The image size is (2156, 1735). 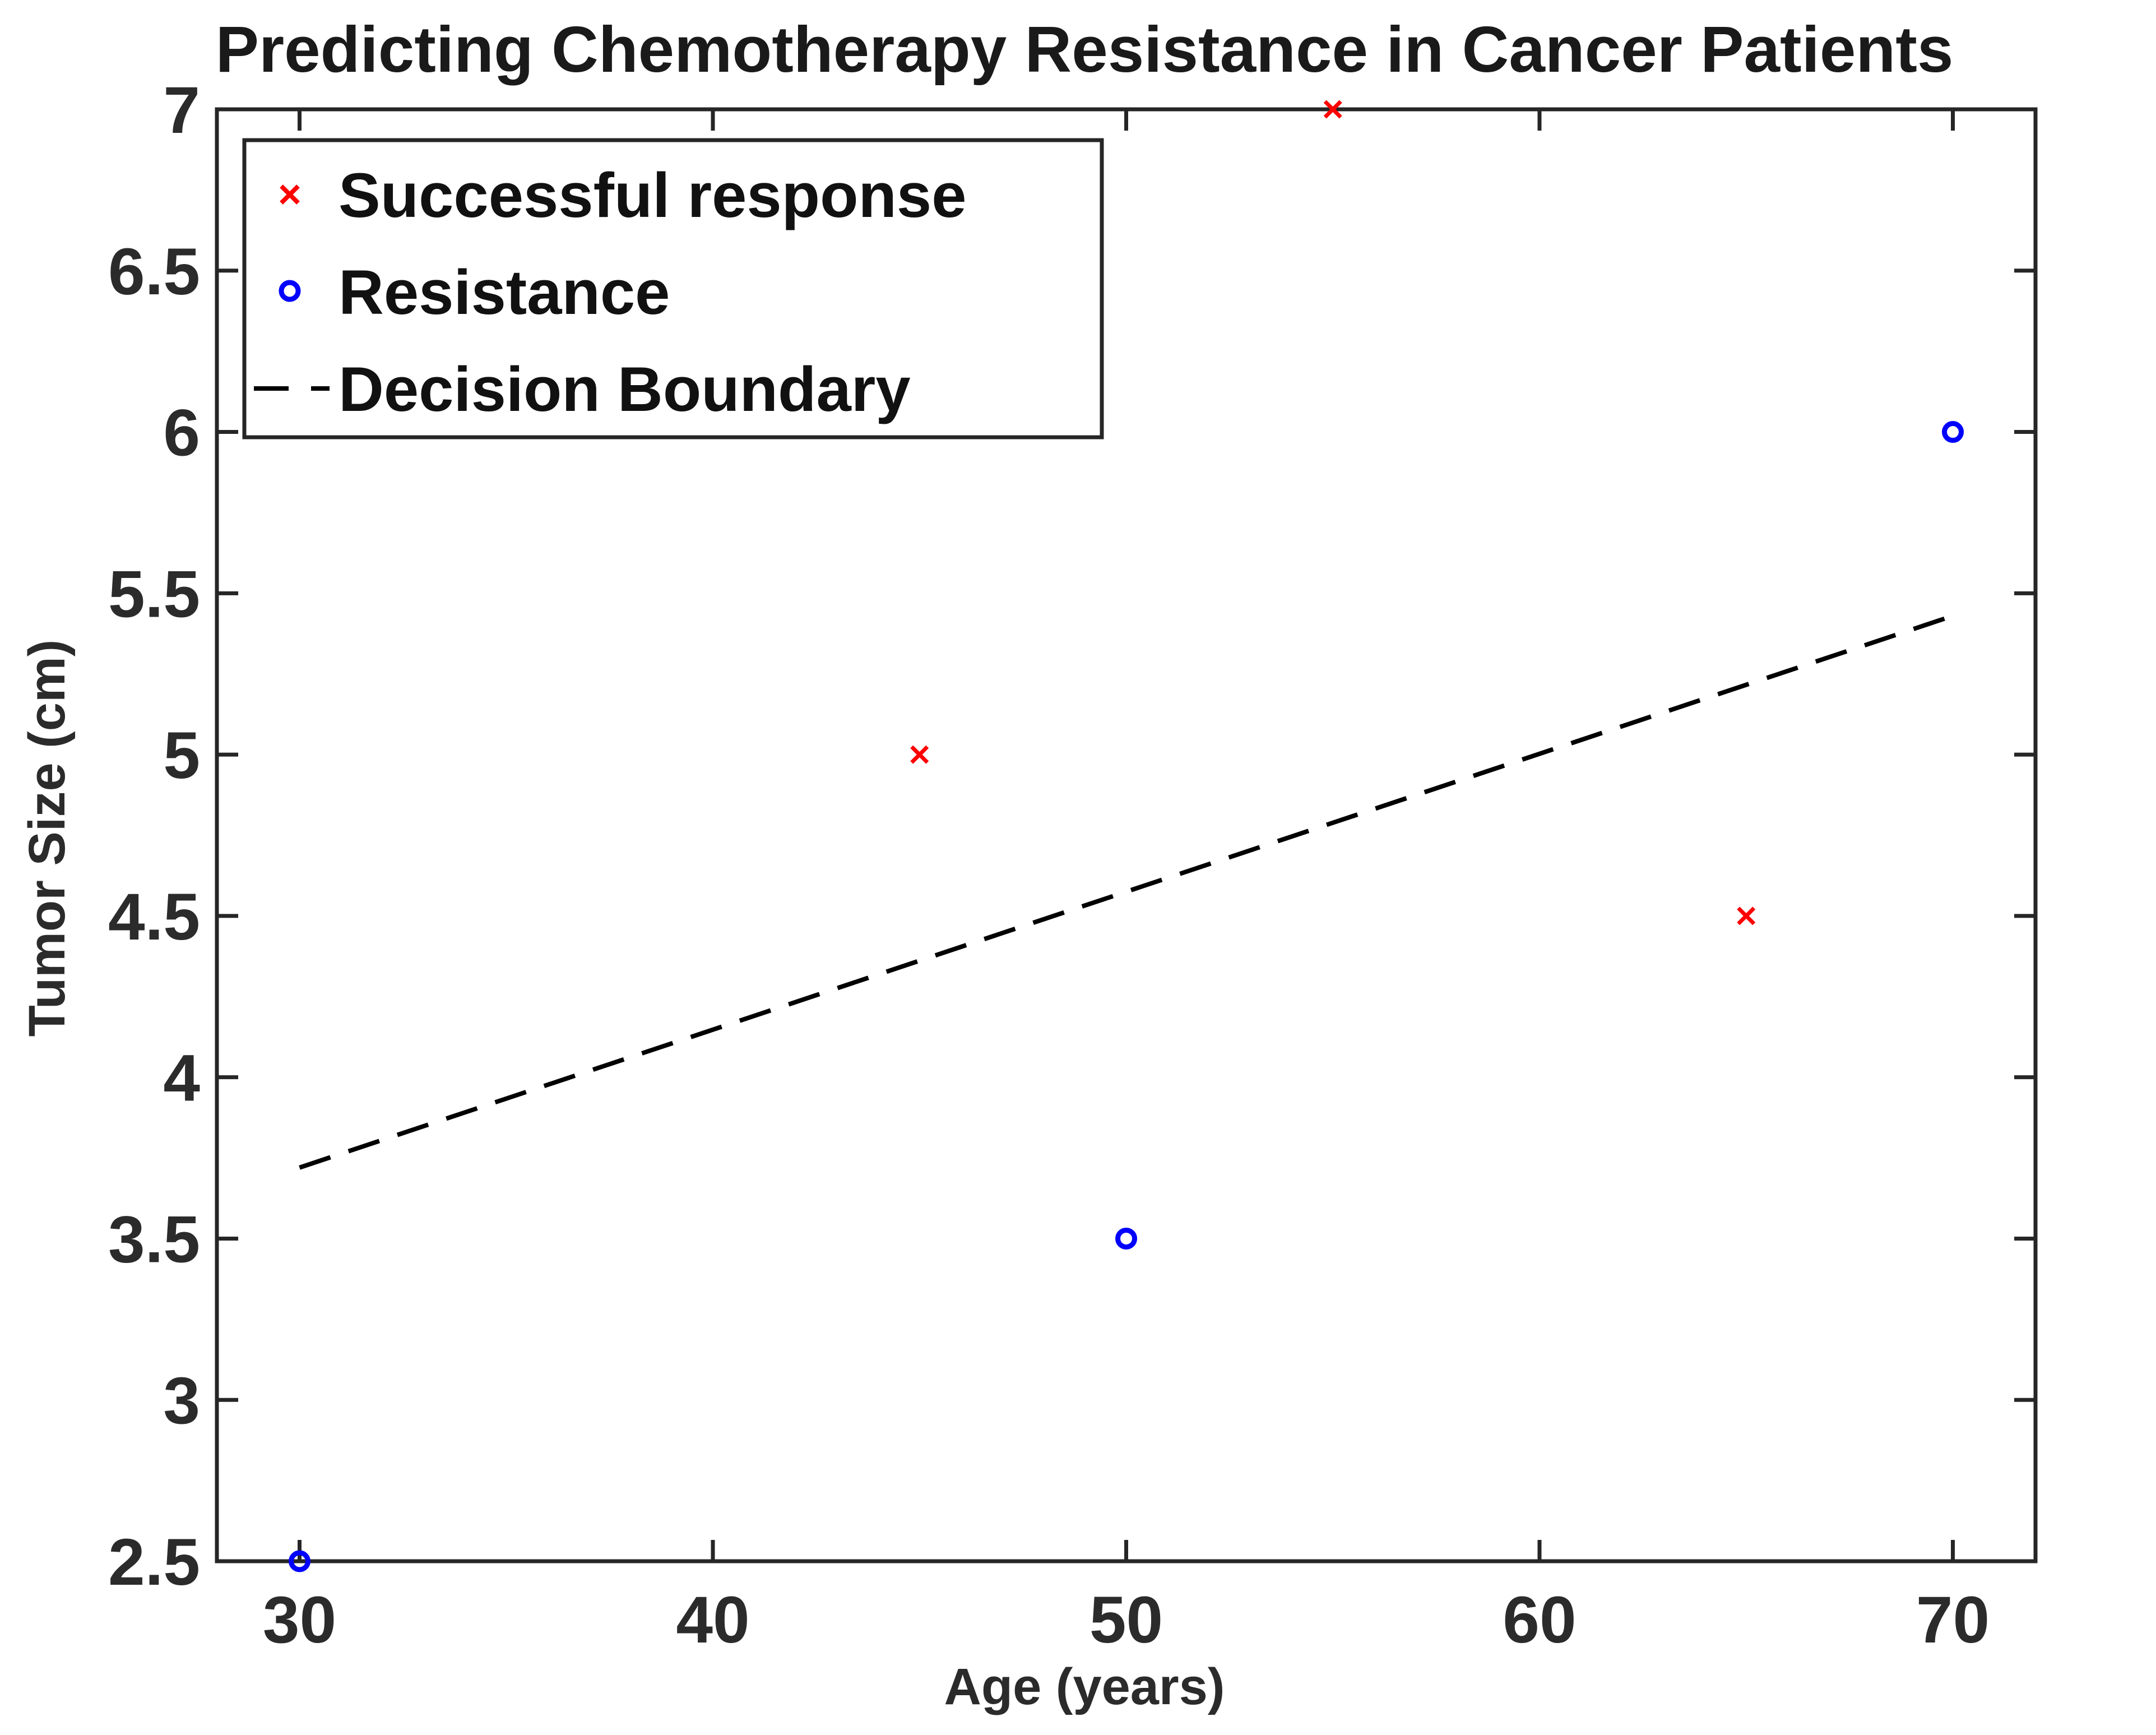 I want to click on y-tick-label: 4.5, so click(x=154, y=917).